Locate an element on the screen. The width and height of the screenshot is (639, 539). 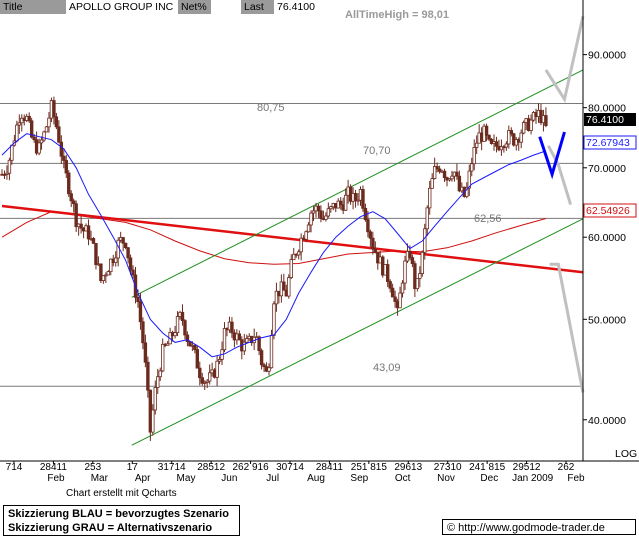
net-value is located at coordinates (226, 7).